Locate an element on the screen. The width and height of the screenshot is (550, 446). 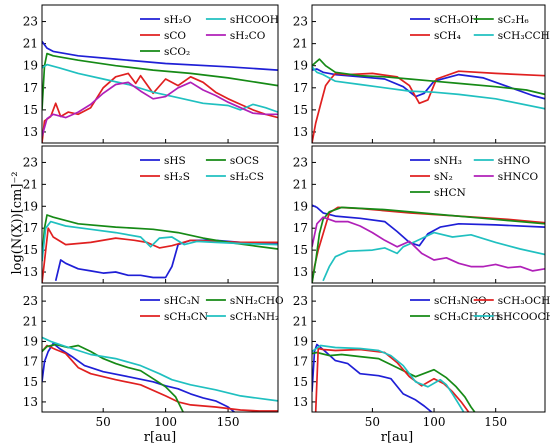
panel-middle-right: 13 15 17 19 21 23 sNH₃ sN₂ sHCN sHNO sHNCO is located at coordinates (419, 214).